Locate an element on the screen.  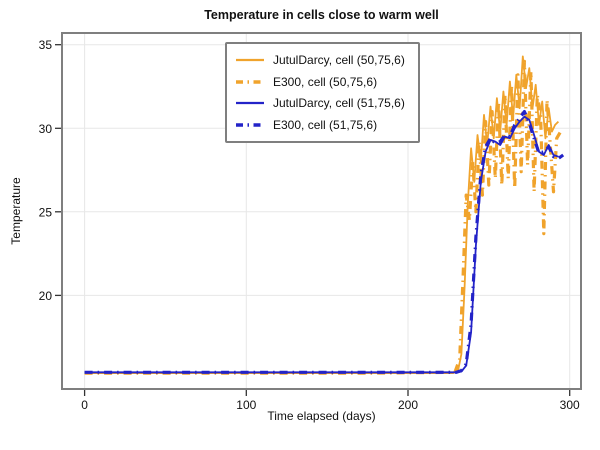
x-tick-label-300: 300 is located at coordinates (570, 405).